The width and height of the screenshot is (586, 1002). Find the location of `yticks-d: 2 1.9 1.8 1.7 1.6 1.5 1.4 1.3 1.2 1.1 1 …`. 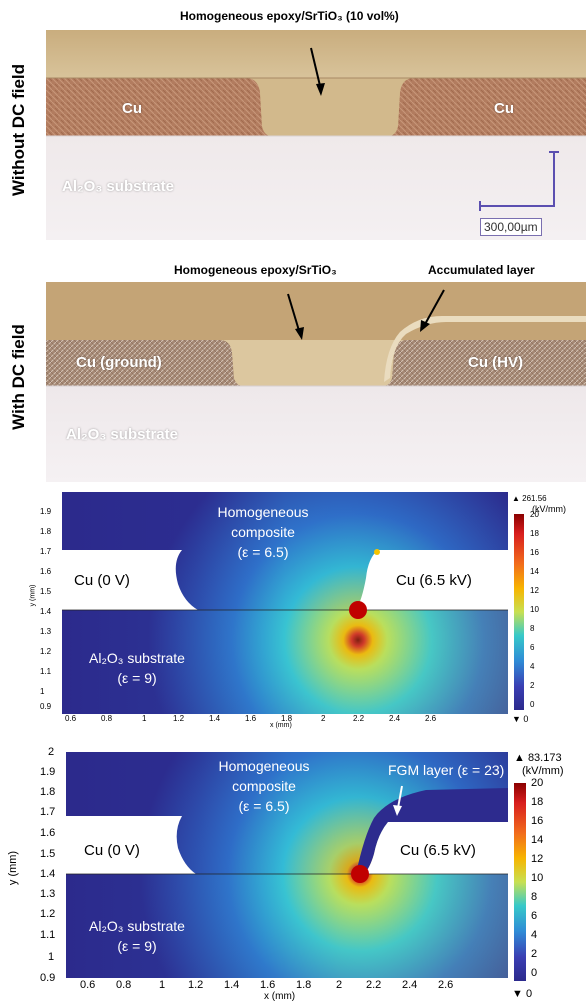

yticks-d: 2 1.9 1.8 1.7 1.6 1.5 1.4 1.3 1.2 1.1 1 … is located at coordinates (48, 865).